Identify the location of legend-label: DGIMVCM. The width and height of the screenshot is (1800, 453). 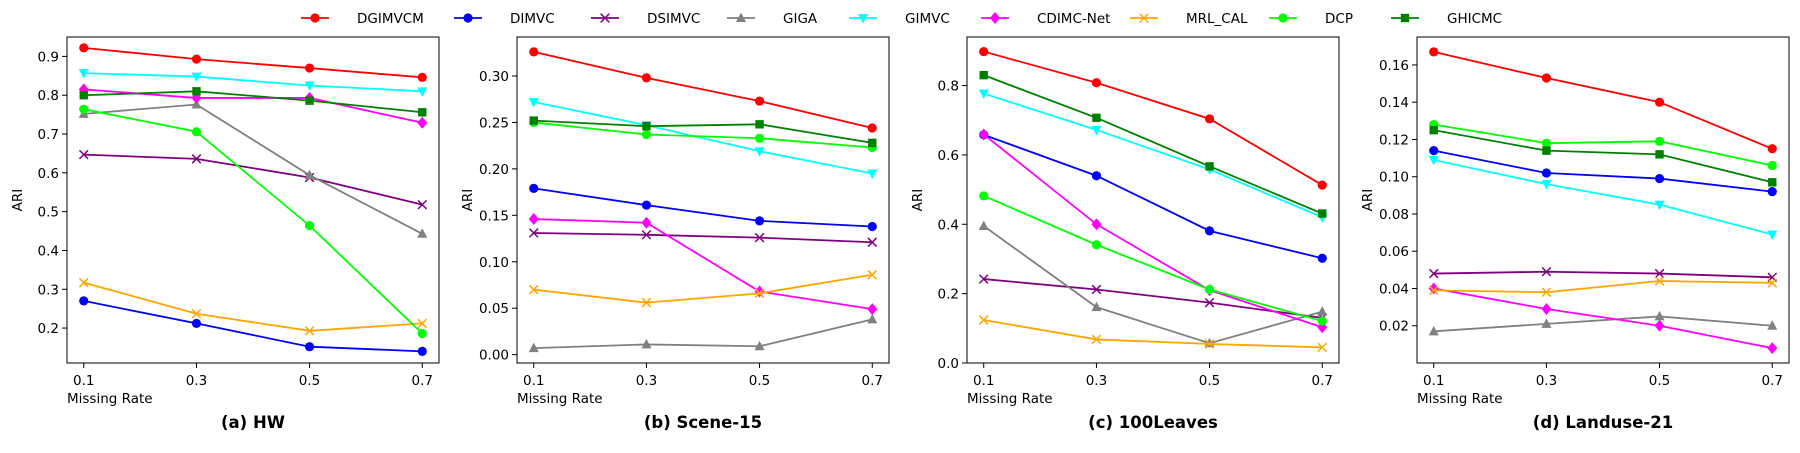
(390, 19).